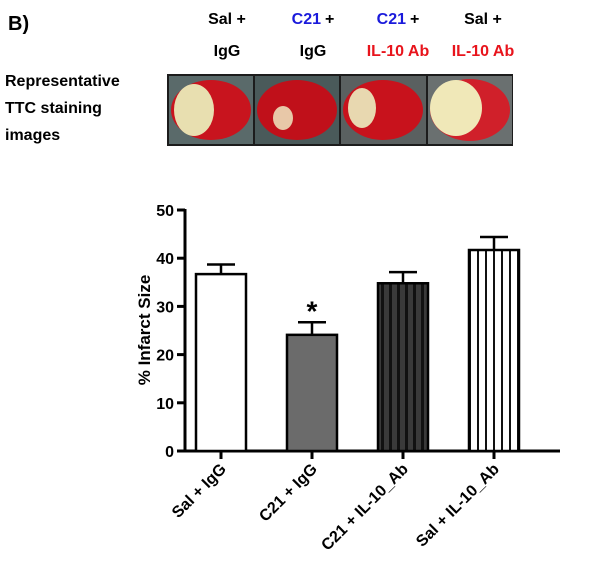  Describe the element at coordinates (165, 259) in the screenshot. I see `y-tick-label: 40` at that location.